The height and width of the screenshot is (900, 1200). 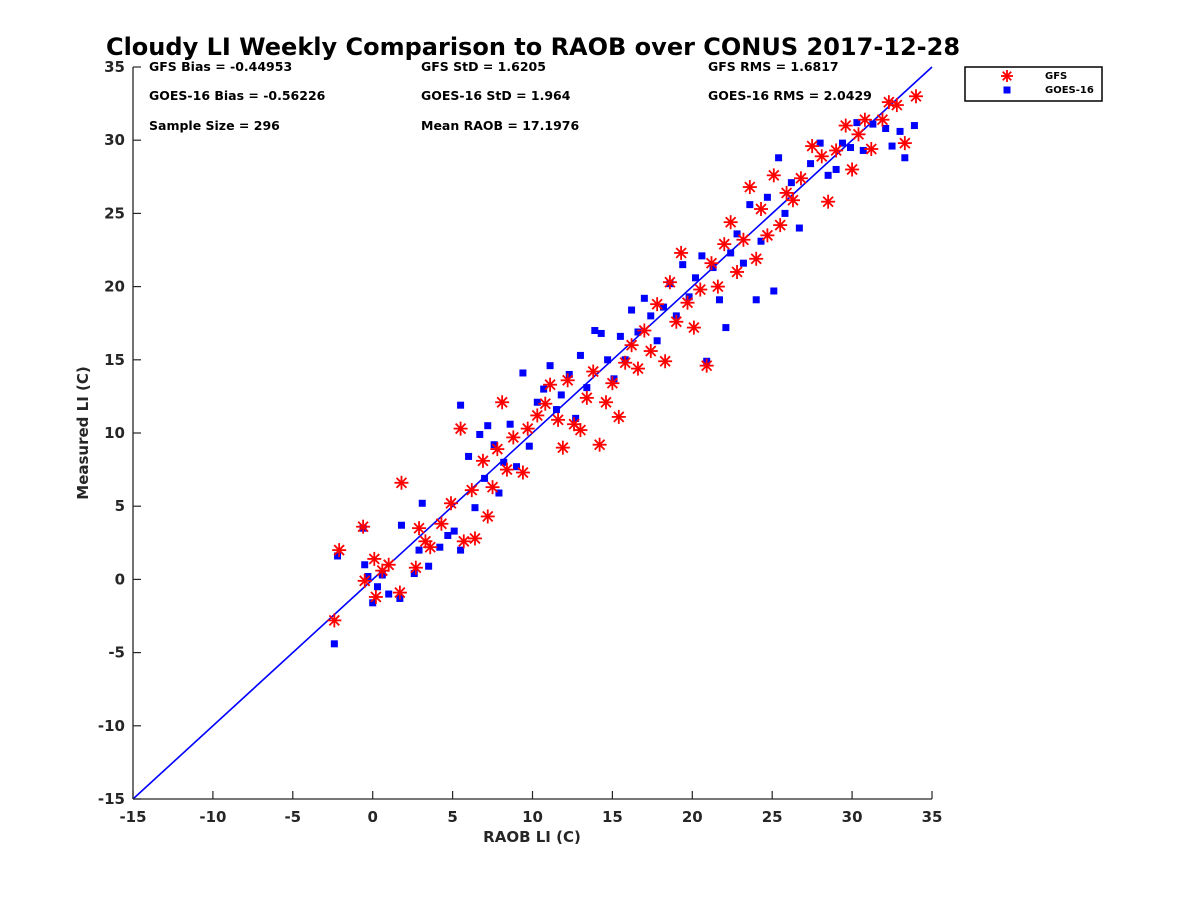 I want to click on legend-goes16-label: GOES-16, so click(x=1069, y=90).